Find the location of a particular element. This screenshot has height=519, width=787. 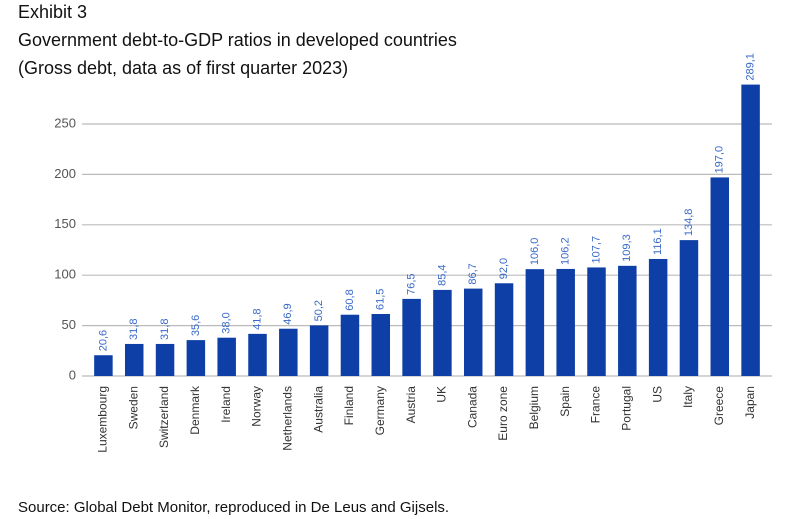

value-label: 107,7 is located at coordinates (596, 250).